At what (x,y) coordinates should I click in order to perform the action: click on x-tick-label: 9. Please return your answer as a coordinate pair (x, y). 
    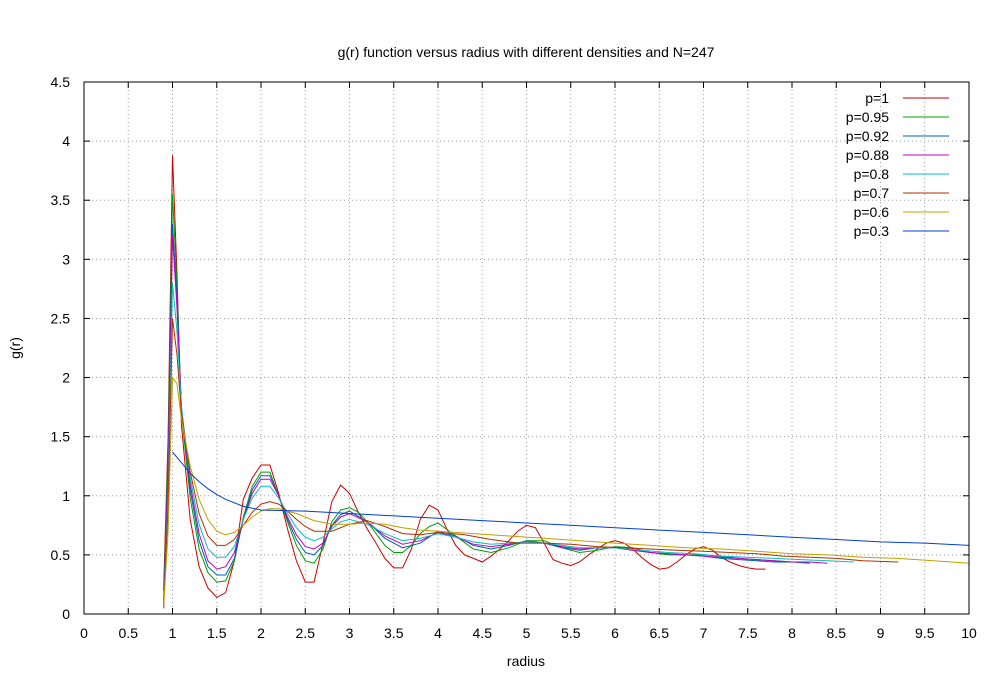
    Looking at the image, I should click on (881, 633).